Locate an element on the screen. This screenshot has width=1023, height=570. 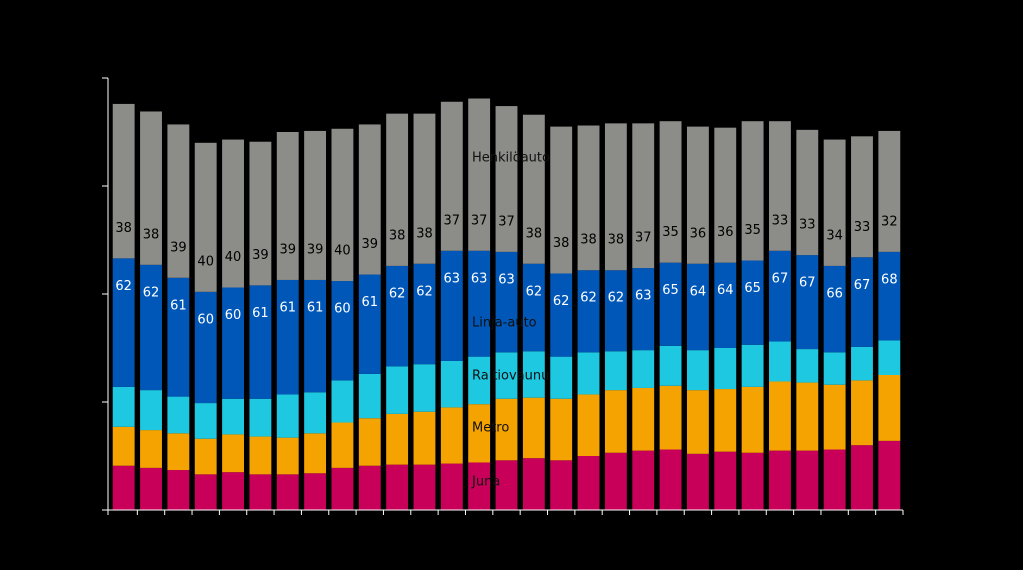
series-label: Raitiovaunu is located at coordinates (510, 376).